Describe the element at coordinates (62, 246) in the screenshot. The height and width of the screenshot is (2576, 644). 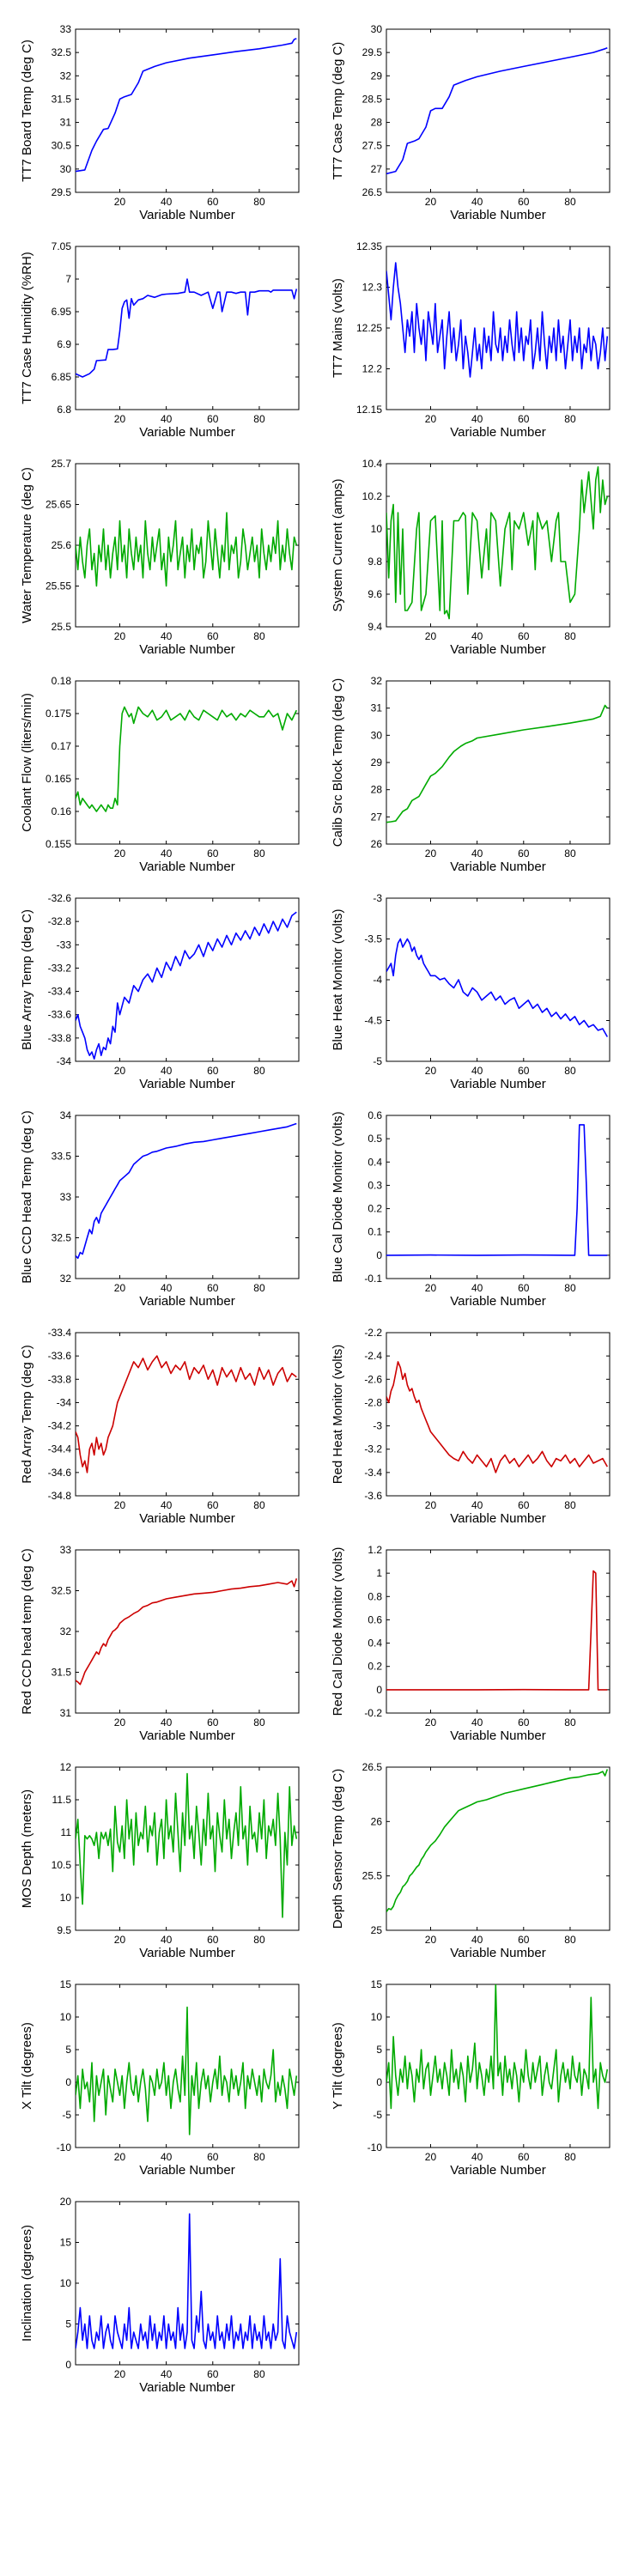
I see `y-tick-label: 7.05` at that location.